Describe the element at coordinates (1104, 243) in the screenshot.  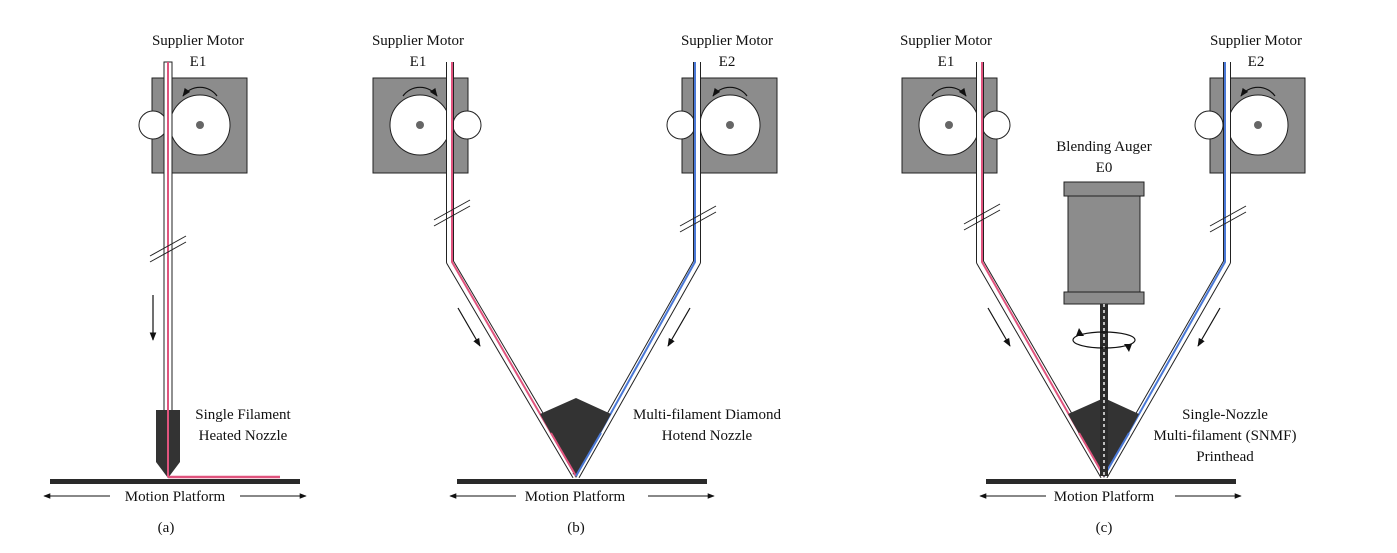
I see `blending-auger-motor` at that location.